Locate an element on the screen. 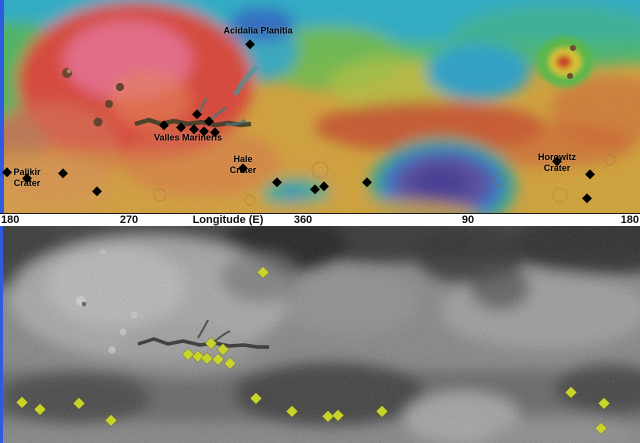 Image resolution: width=640 pixels, height=443 pixels. valles-marineris-label: Valles Marineris is located at coordinates (188, 137).